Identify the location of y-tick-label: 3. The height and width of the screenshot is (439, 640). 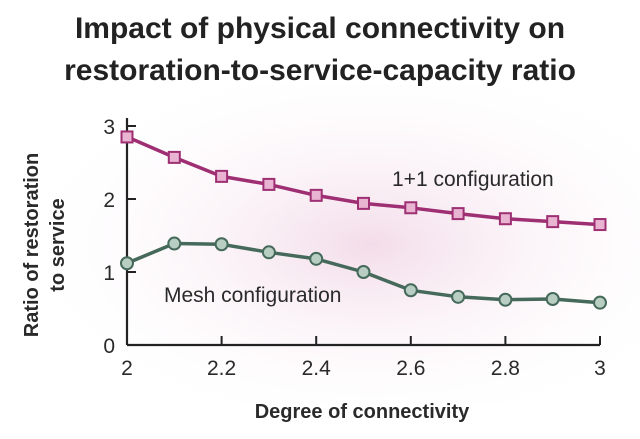
(109, 127).